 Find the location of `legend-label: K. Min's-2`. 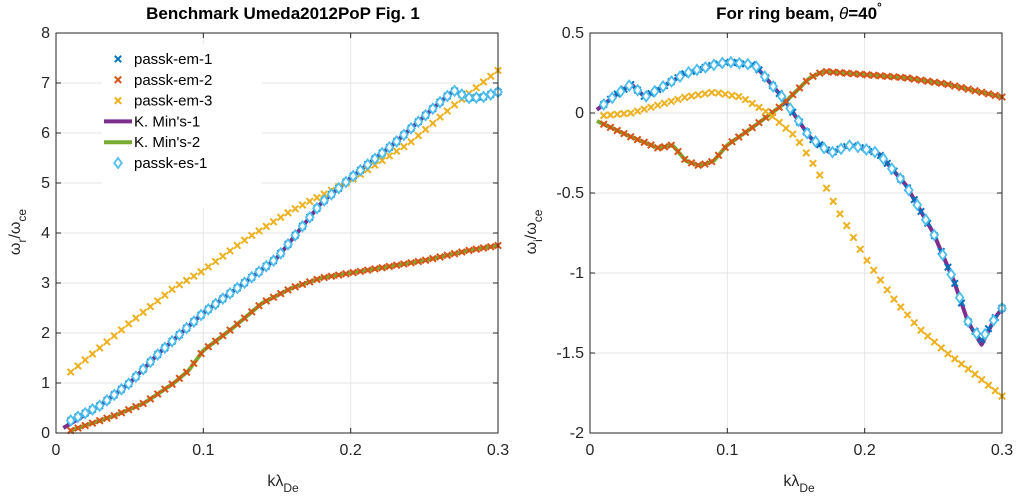

legend-label: K. Min's-2 is located at coordinates (167, 142).